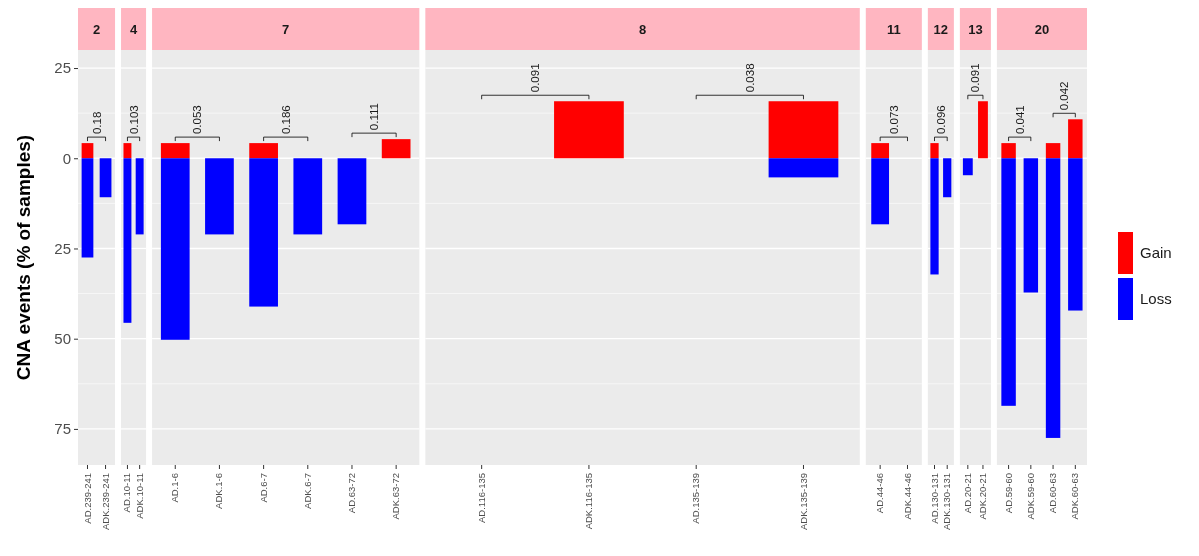 Image resolution: width=1199 pixels, height=556 pixels. Describe the element at coordinates (880, 493) in the screenshot. I see `x-tick-label: AD.44-46` at that location.